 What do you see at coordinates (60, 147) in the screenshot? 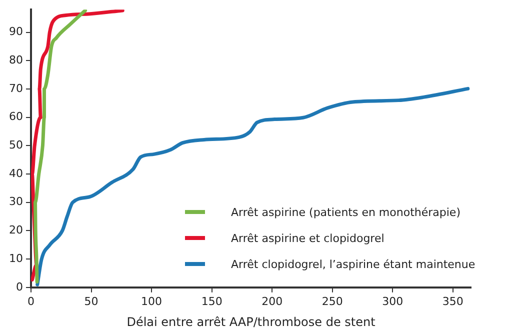
I see `line-series` at bounding box center [60, 147].